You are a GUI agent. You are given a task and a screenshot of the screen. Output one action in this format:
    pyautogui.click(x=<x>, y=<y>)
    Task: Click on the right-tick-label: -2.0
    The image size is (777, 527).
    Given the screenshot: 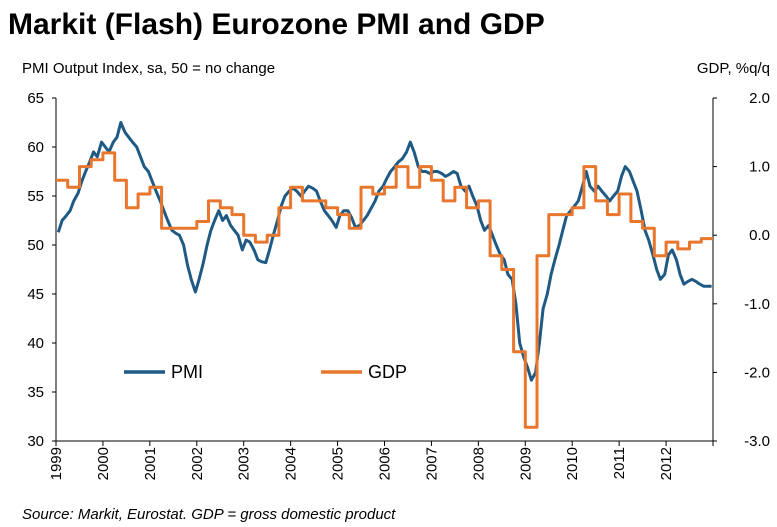 What is the action you would take?
    pyautogui.click(x=757, y=372)
    